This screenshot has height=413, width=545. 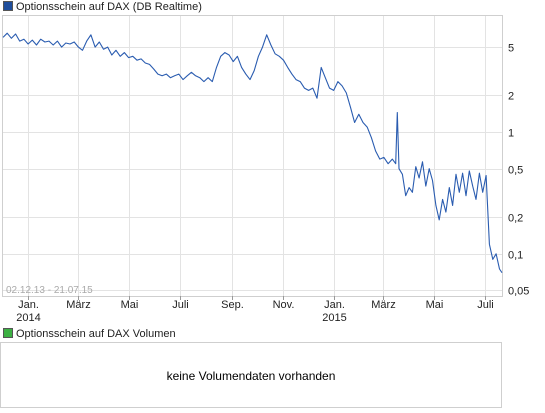 I want to click on date-range-label: 02.12.13 - 21.07.15, so click(x=49, y=290).